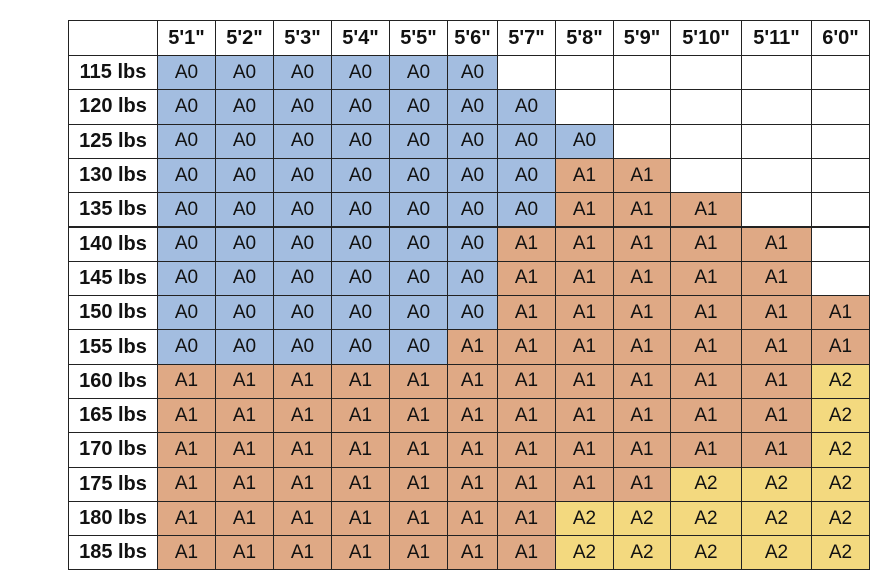  Describe the element at coordinates (113, 313) in the screenshot. I see `row-header: 150 lbs` at that location.